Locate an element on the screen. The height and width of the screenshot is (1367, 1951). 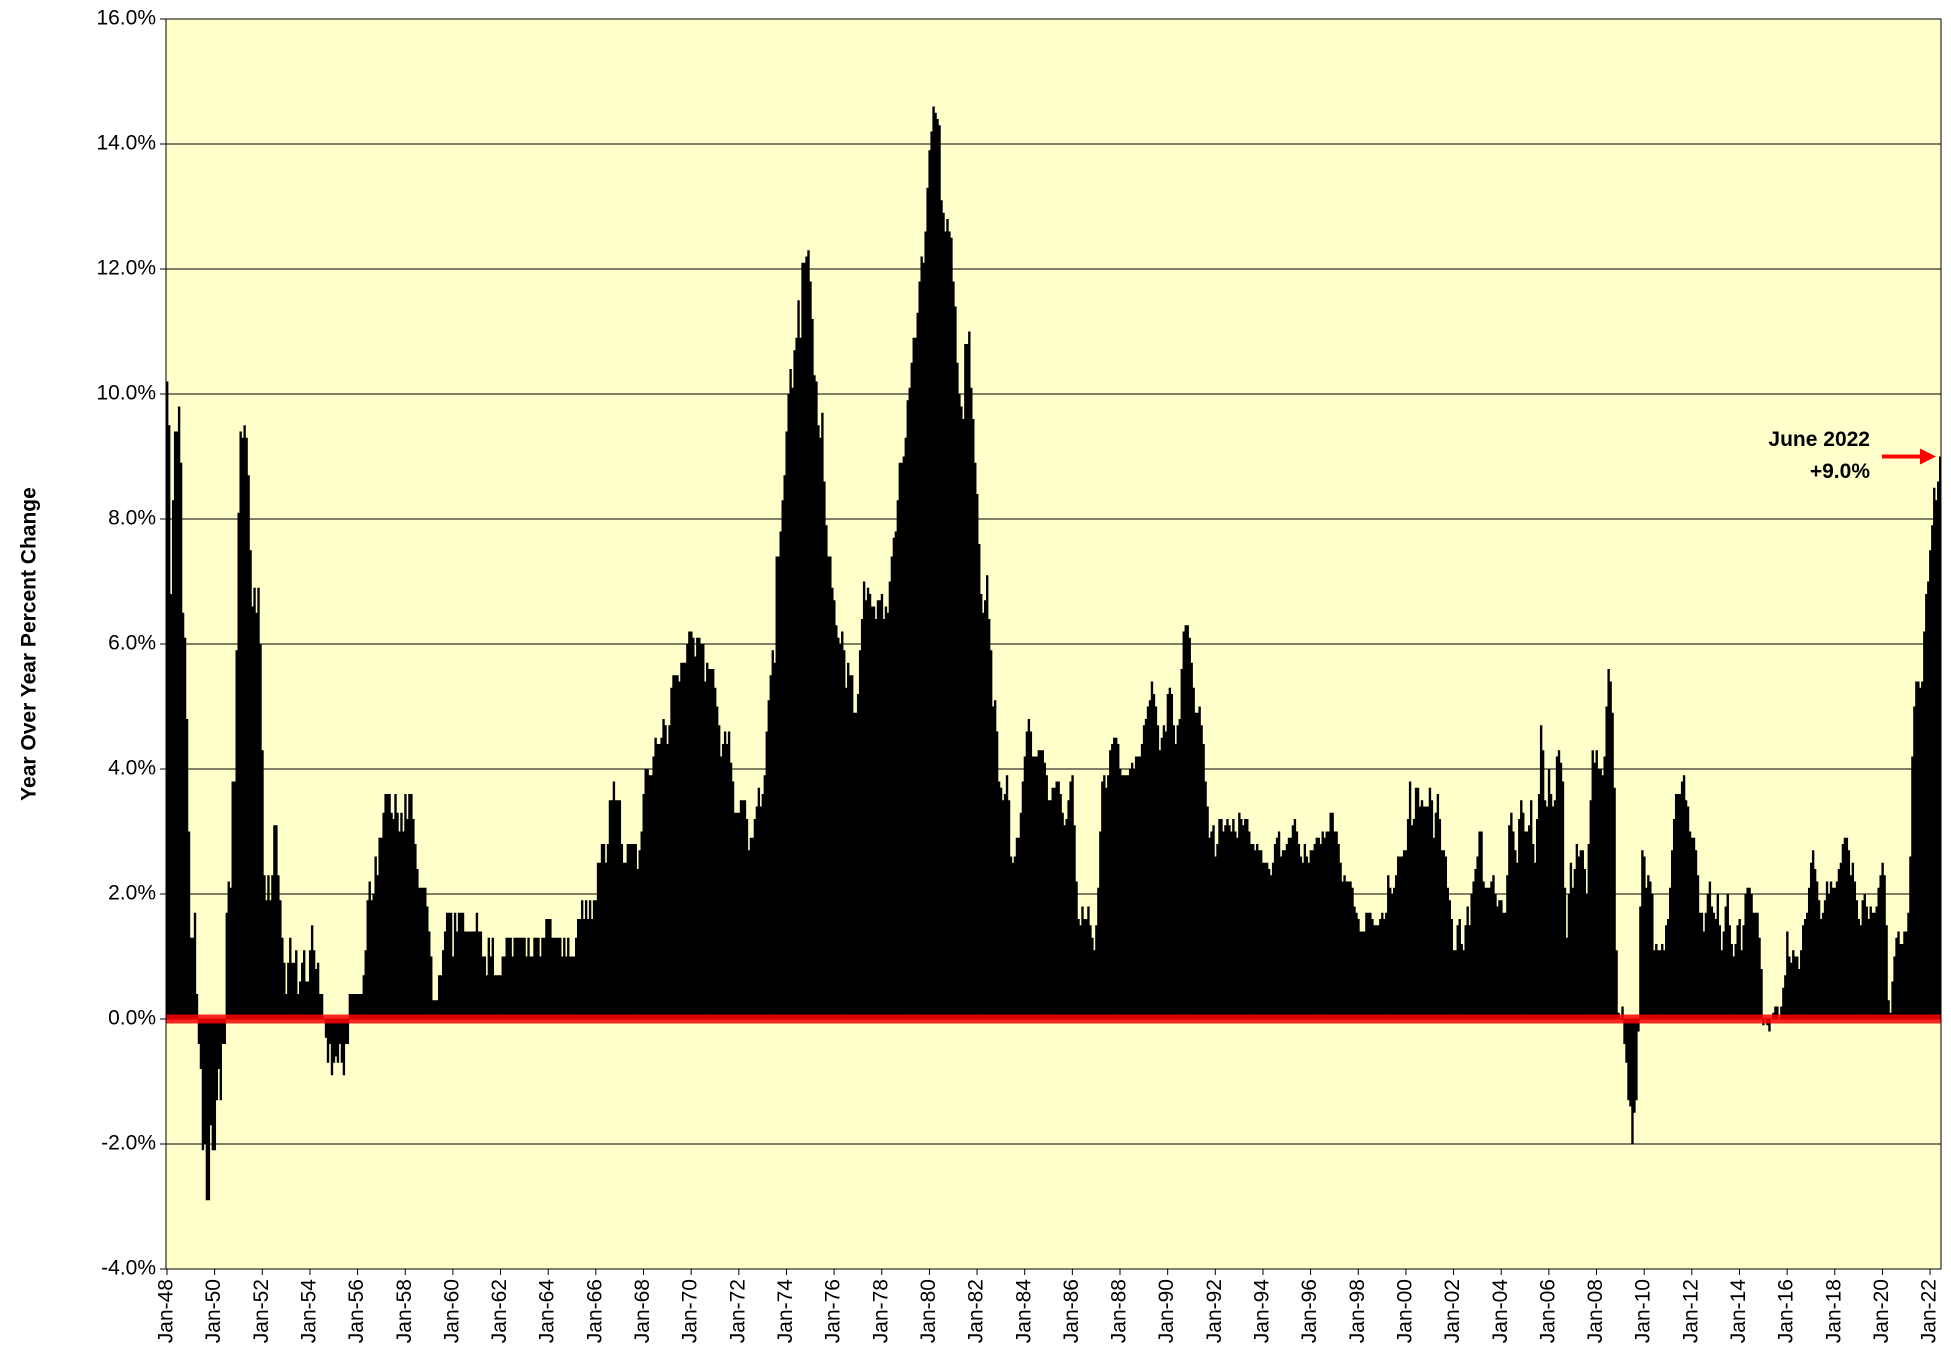
x-tick-label: Jan-12 is located at coordinates (1690, 1311).